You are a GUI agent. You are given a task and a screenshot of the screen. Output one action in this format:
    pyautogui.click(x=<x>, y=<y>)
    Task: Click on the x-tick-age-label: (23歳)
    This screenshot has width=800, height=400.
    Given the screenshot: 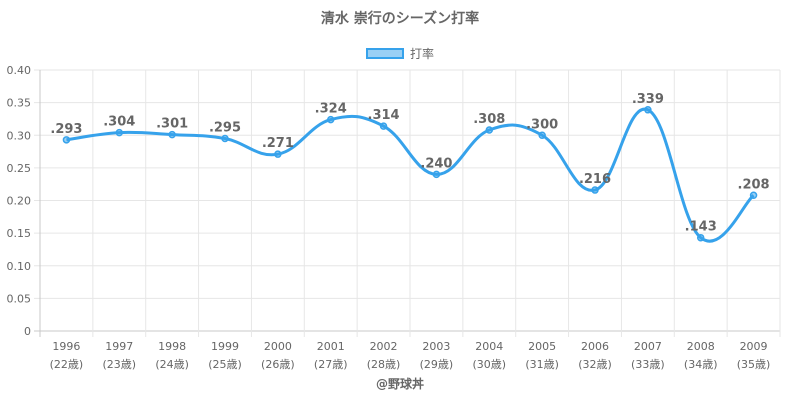 What is the action you would take?
    pyautogui.click(x=119, y=364)
    